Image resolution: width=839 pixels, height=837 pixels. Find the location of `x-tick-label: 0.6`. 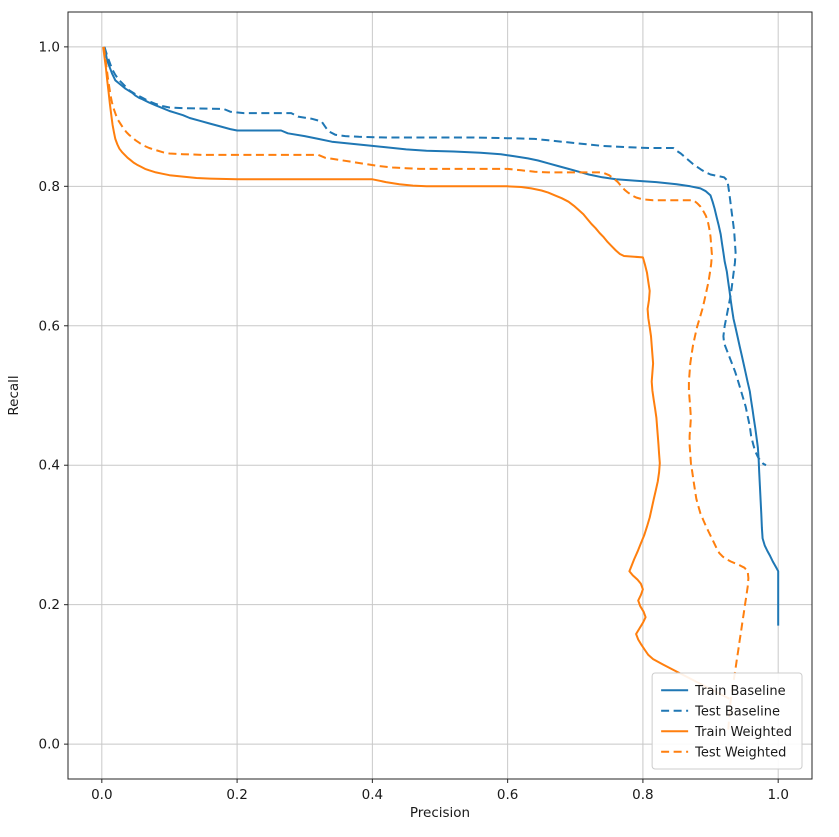

x-tick-label: 0.6 is located at coordinates (507, 795).